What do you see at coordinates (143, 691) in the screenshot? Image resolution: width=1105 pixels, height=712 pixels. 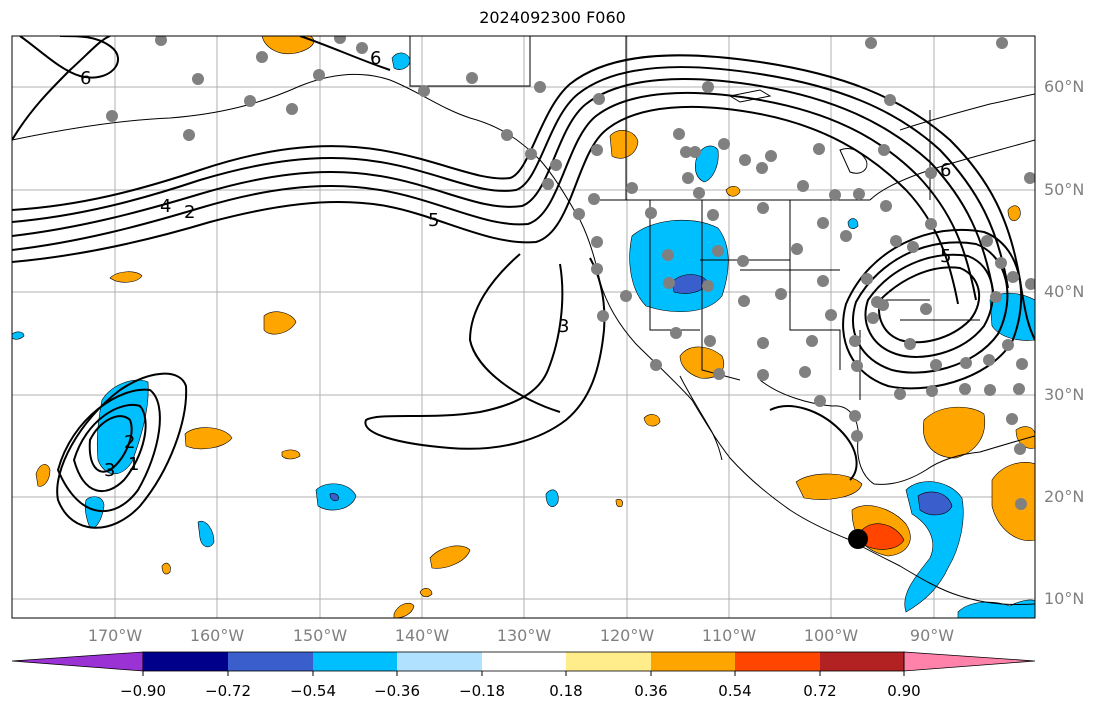 I see `colorbar-tick-label: −0.90` at bounding box center [143, 691].